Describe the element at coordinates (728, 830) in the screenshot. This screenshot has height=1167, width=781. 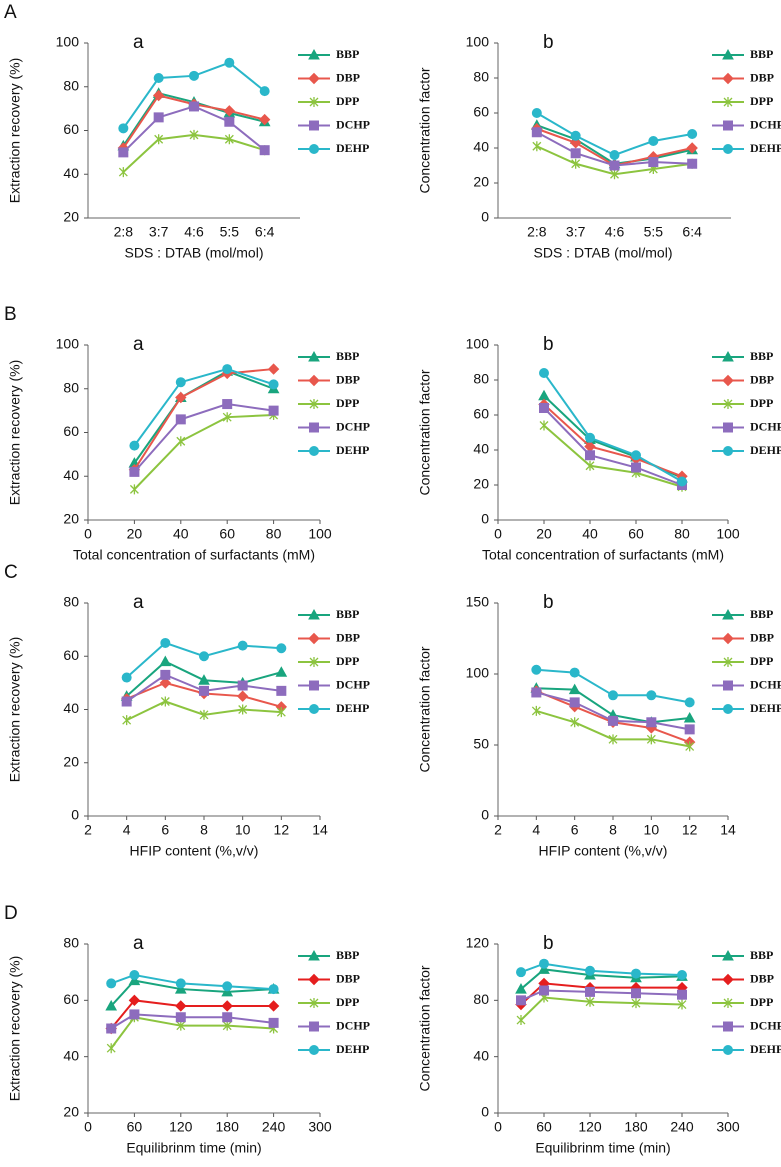
I see `x-tick-label: 14` at that location.